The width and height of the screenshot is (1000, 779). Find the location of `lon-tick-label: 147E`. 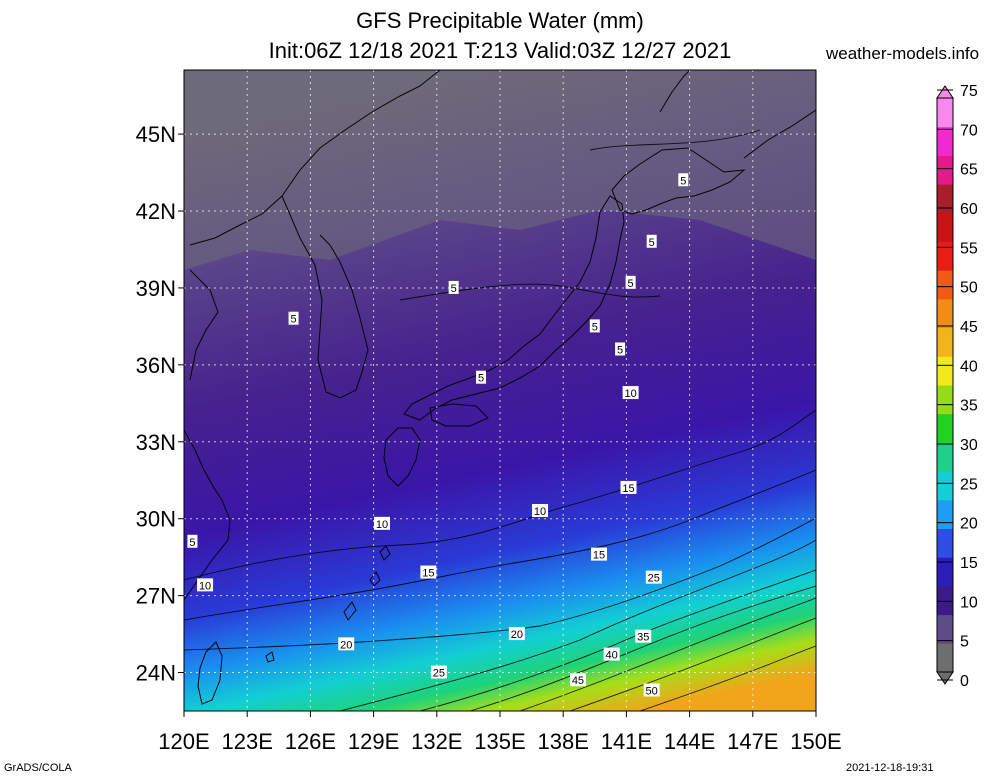

lon-tick-label: 147E is located at coordinates (752, 741).